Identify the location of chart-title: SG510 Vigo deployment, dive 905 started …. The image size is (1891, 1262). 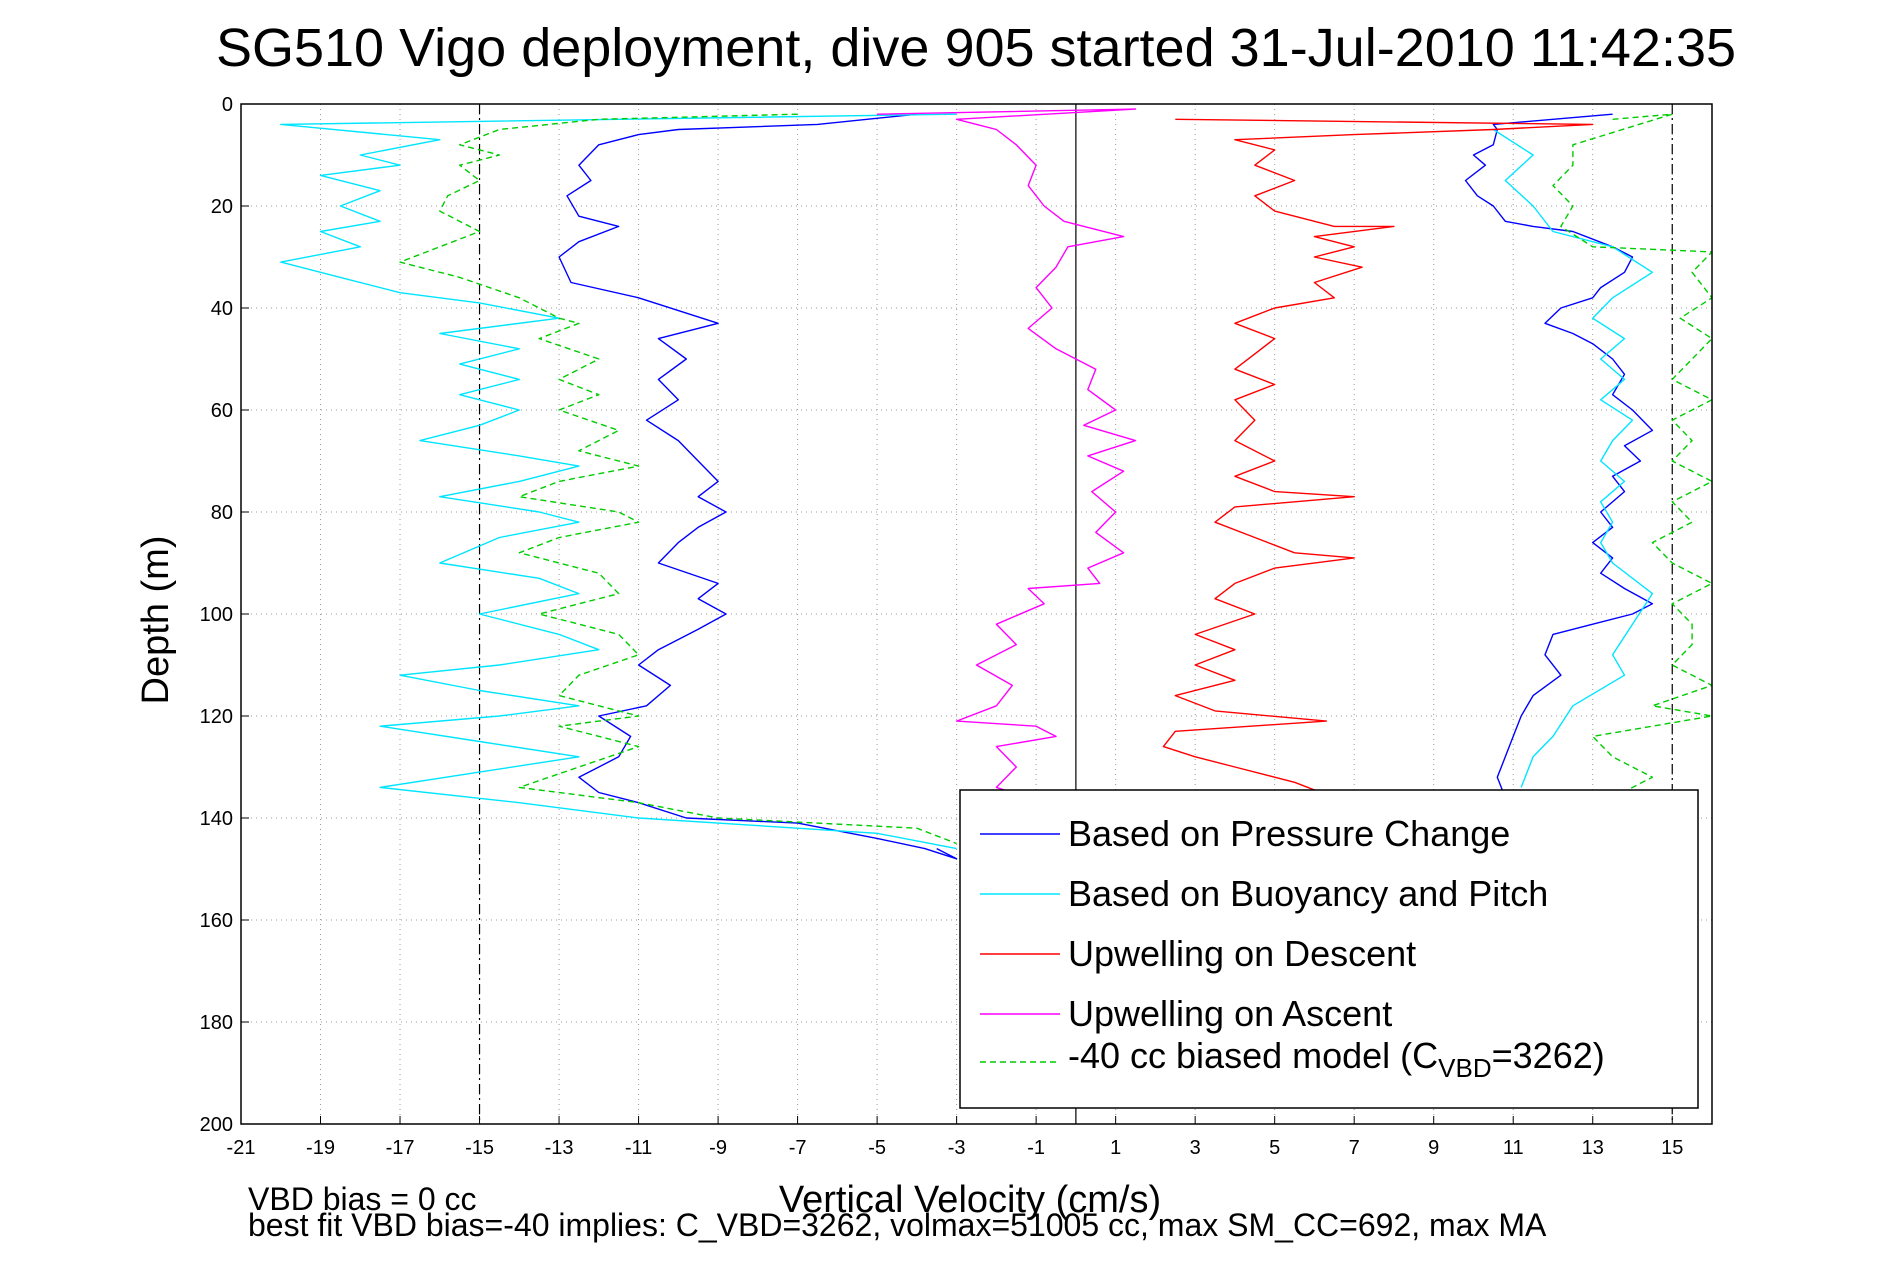
(976, 48).